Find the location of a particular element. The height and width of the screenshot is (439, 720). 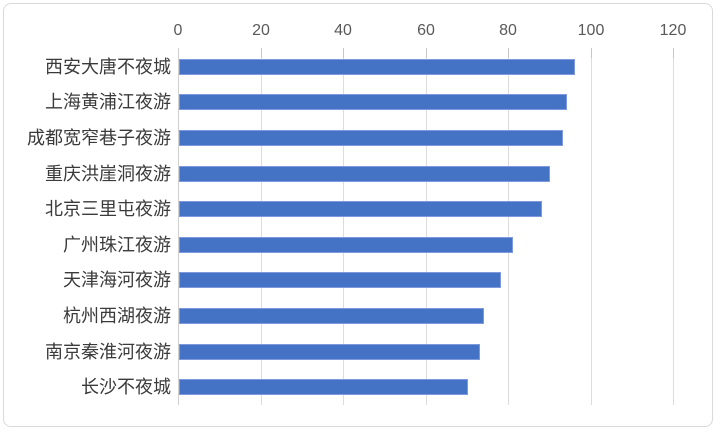

x-axis-tick-label: 60 is located at coordinates (426, 30).